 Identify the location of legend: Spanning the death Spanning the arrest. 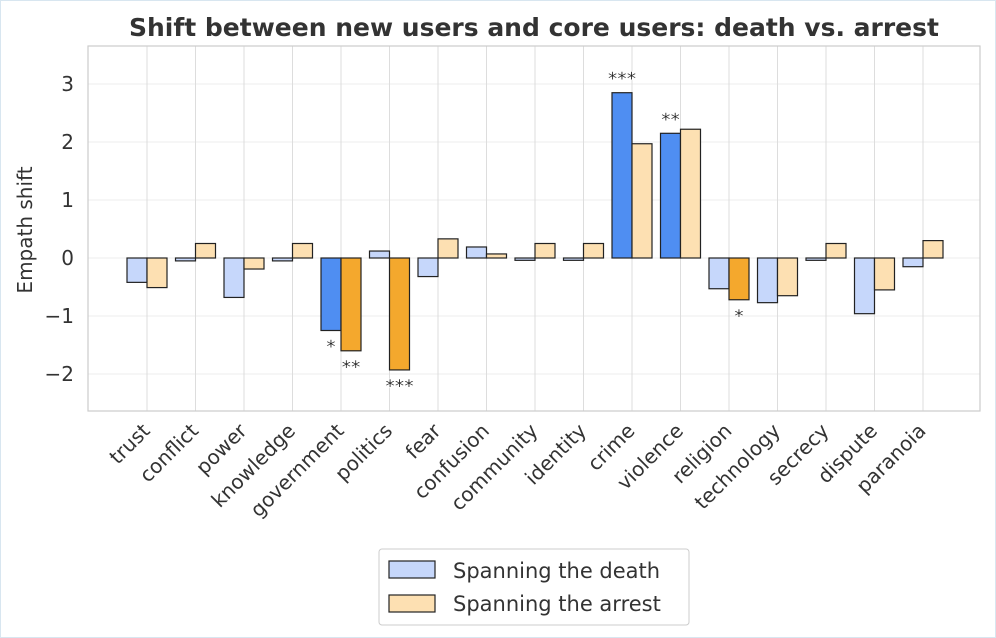
(534, 587).